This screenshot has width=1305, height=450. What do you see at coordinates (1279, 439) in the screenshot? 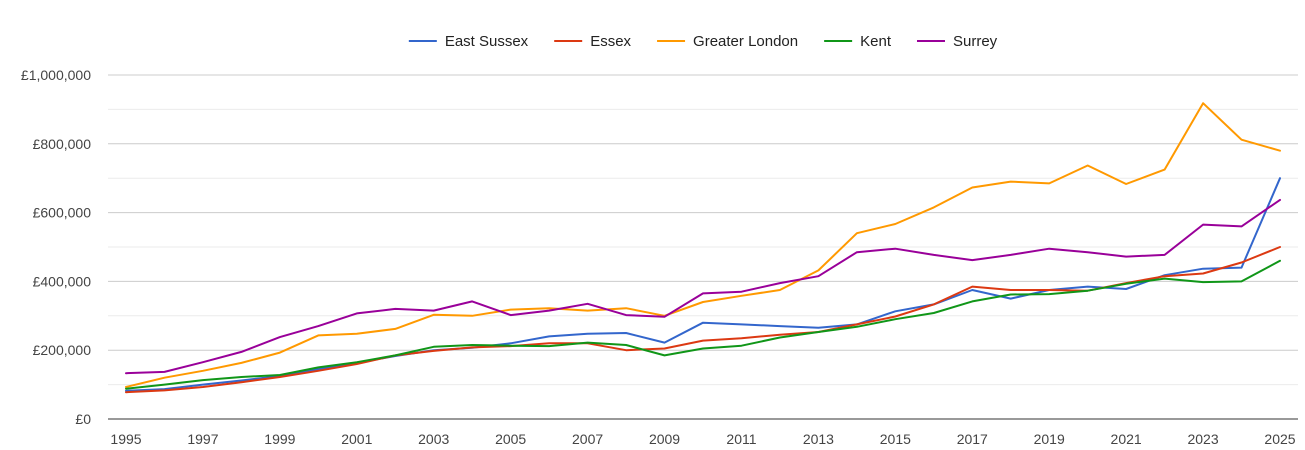
I see `x-tick-label: 2025` at bounding box center [1279, 439].